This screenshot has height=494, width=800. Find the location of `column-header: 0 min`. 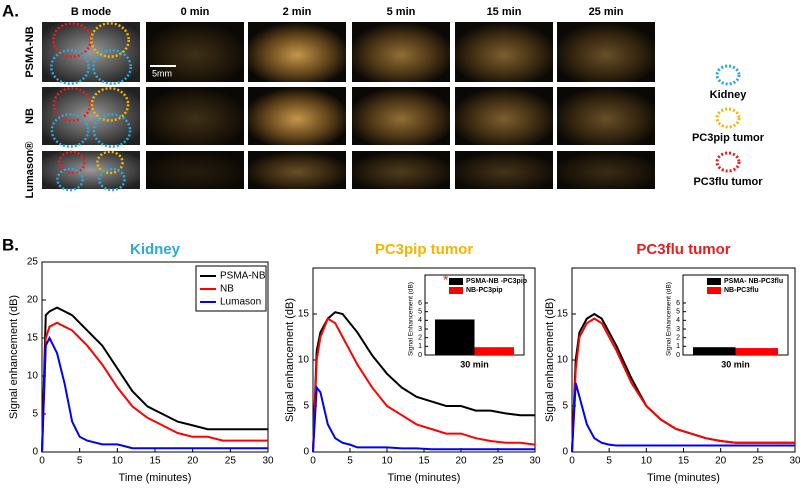

column-header: 0 min is located at coordinates (195, 12).